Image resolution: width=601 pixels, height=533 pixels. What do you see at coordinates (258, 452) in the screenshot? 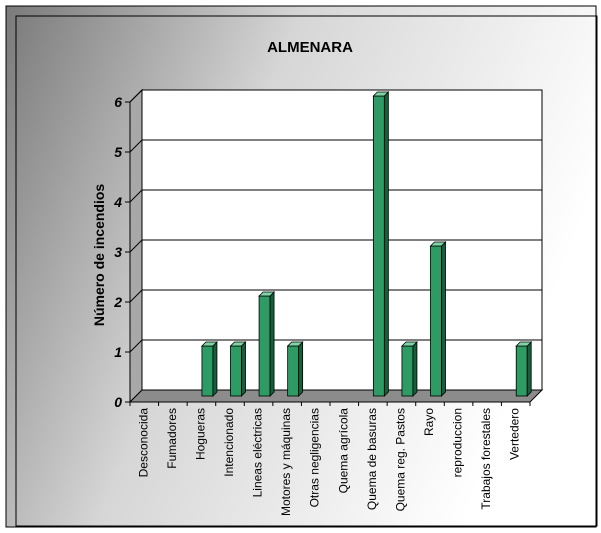
I see `x-tick-label: Lineas eléctricas` at bounding box center [258, 452].